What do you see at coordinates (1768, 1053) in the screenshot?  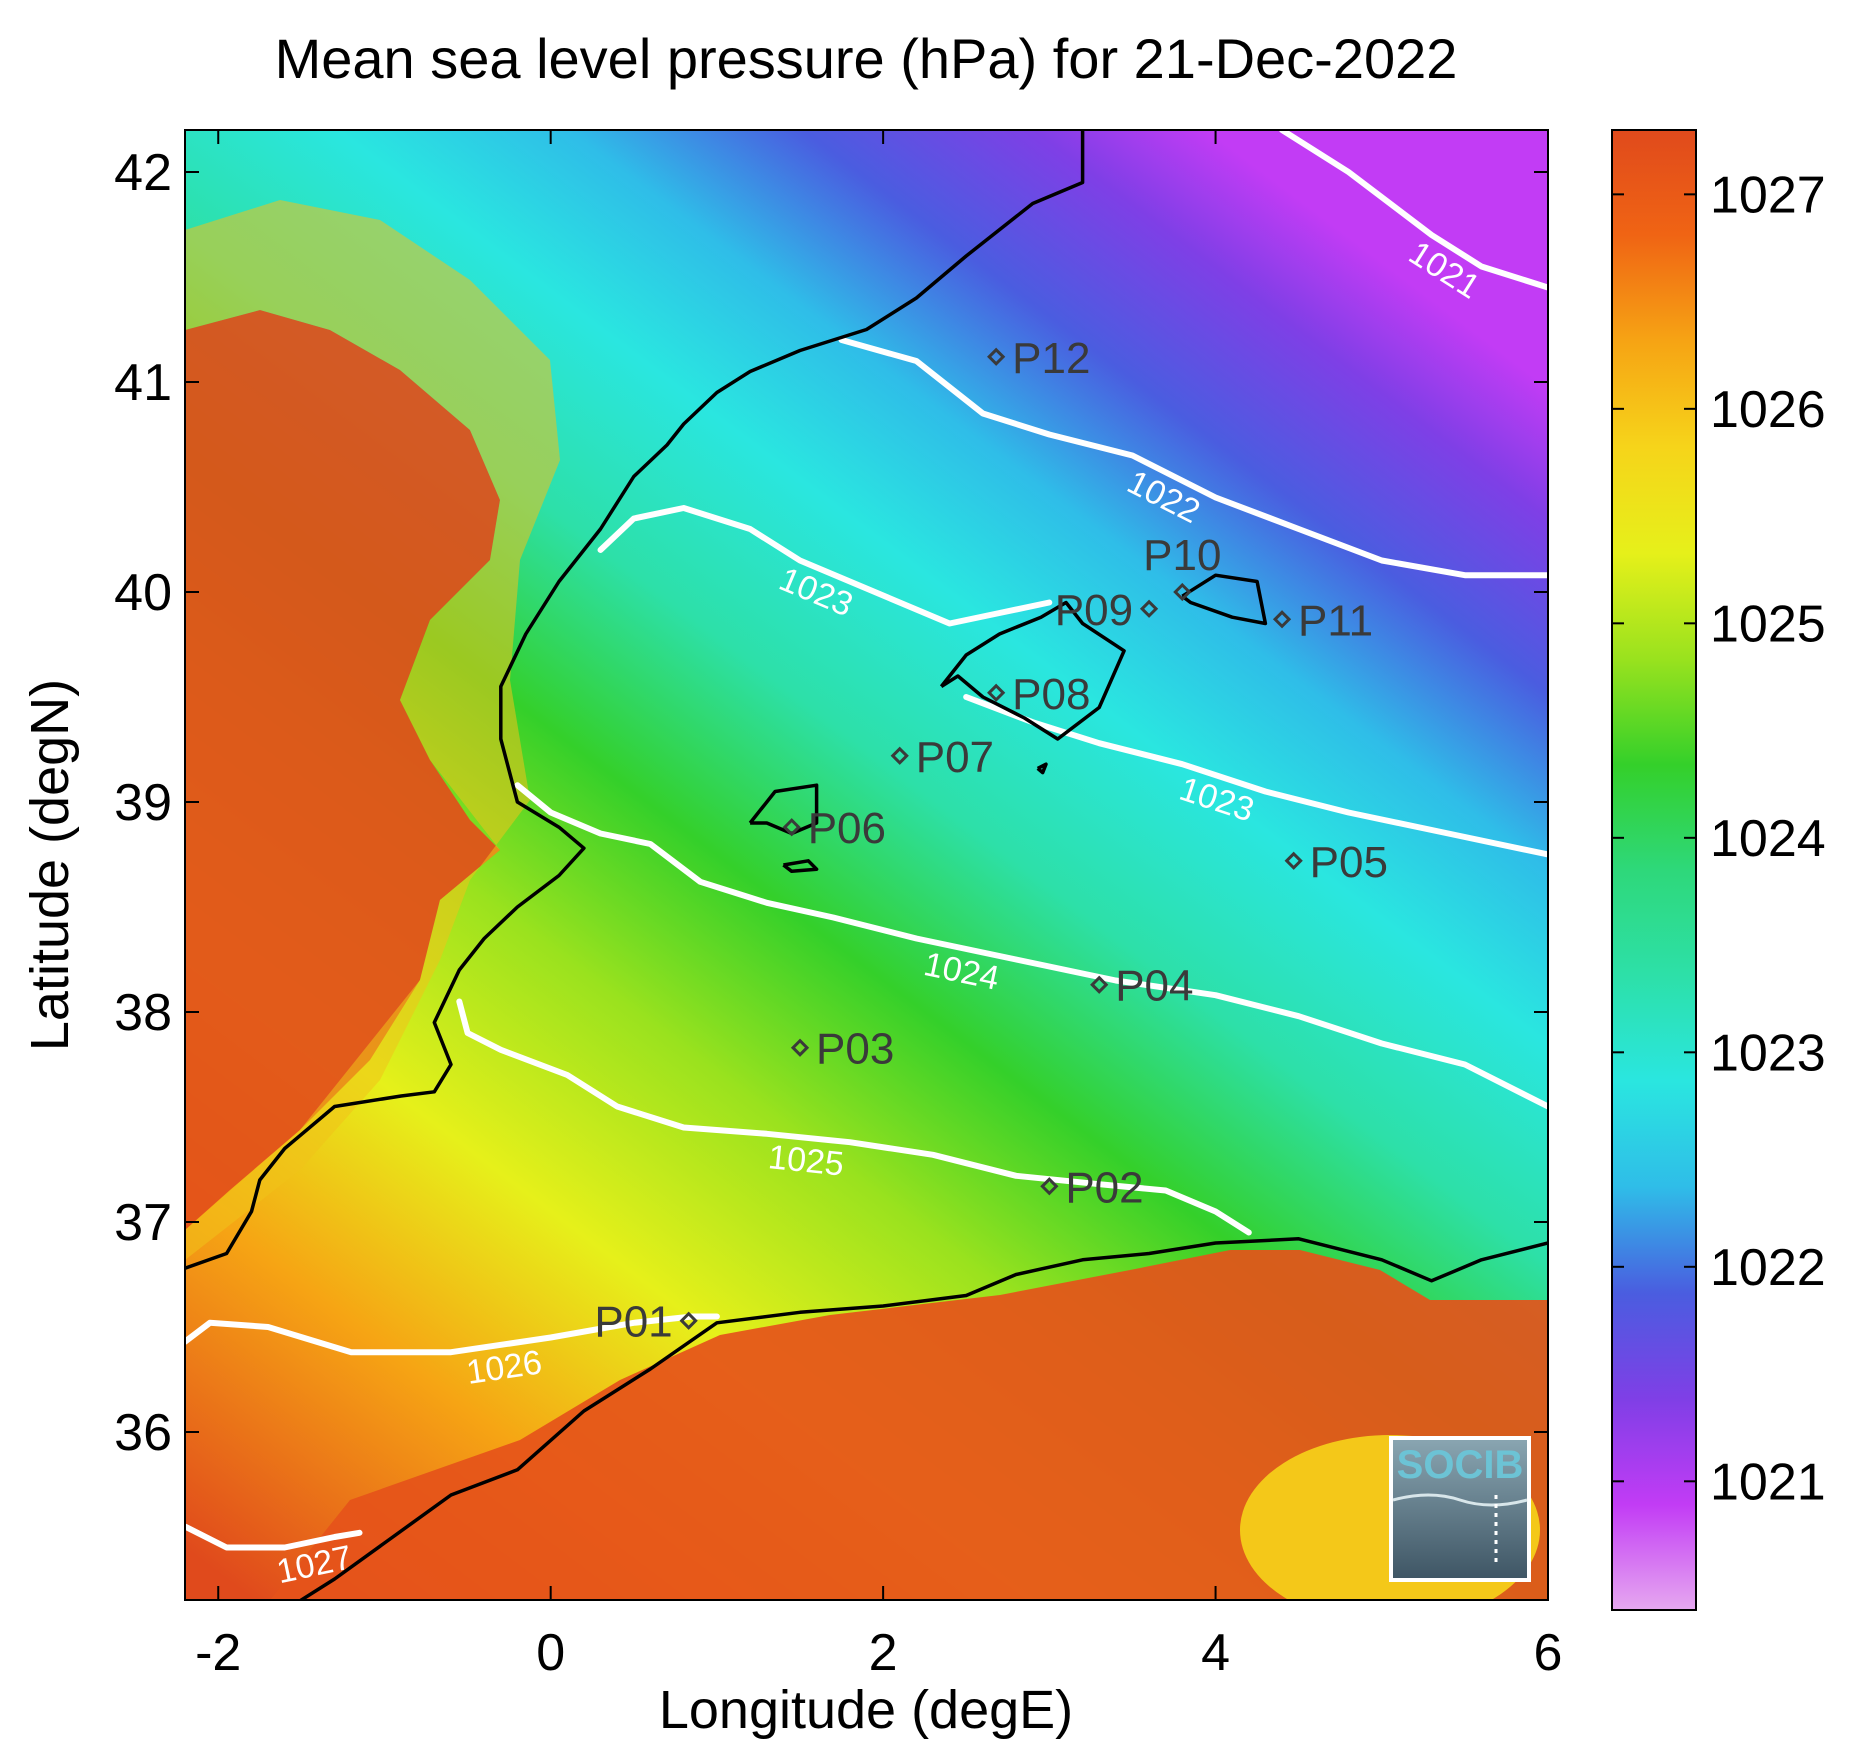 I see `colorbar-tick-label: 1023` at bounding box center [1768, 1053].